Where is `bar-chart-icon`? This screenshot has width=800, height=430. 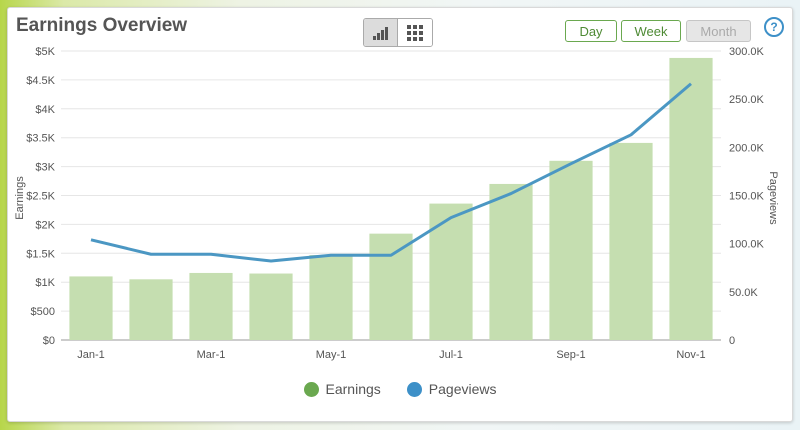 bar-chart-icon is located at coordinates (380, 33).